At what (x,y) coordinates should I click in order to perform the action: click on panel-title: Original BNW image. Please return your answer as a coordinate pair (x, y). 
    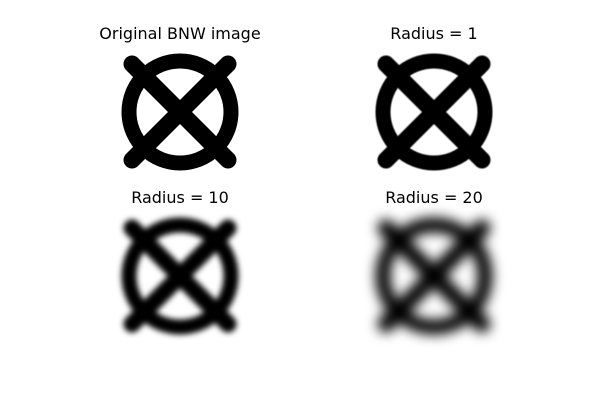
    Looking at the image, I should click on (180, 33).